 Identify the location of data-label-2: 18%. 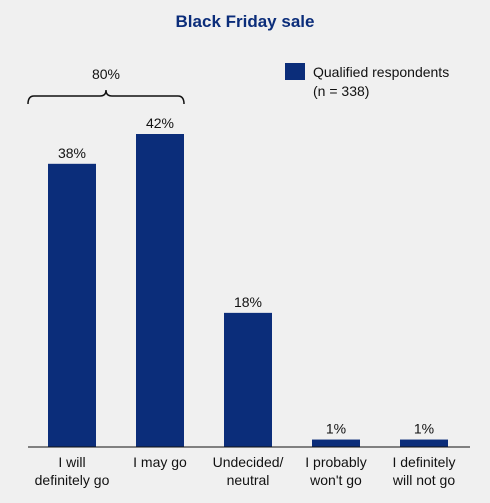
(248, 302).